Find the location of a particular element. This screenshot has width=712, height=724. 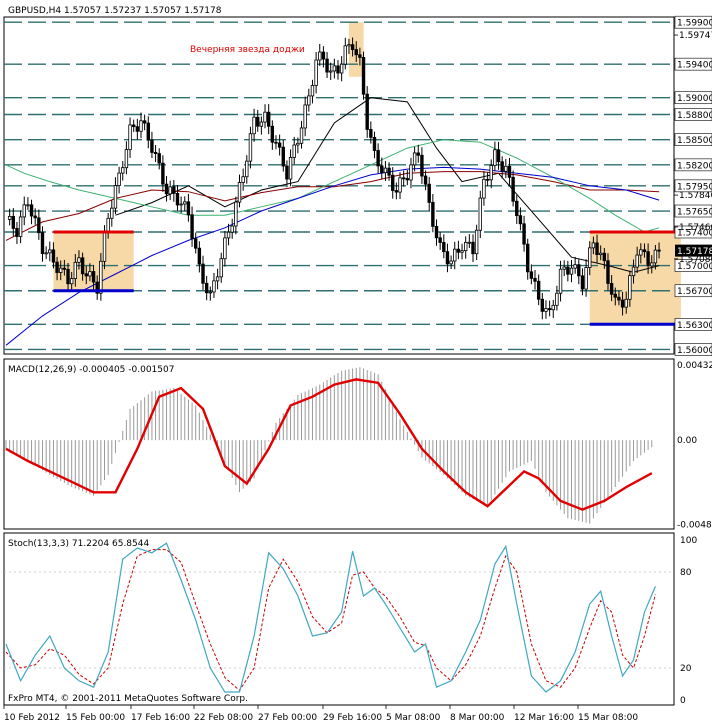

time-label-8: 12 Mar 16:00 is located at coordinates (544, 718).